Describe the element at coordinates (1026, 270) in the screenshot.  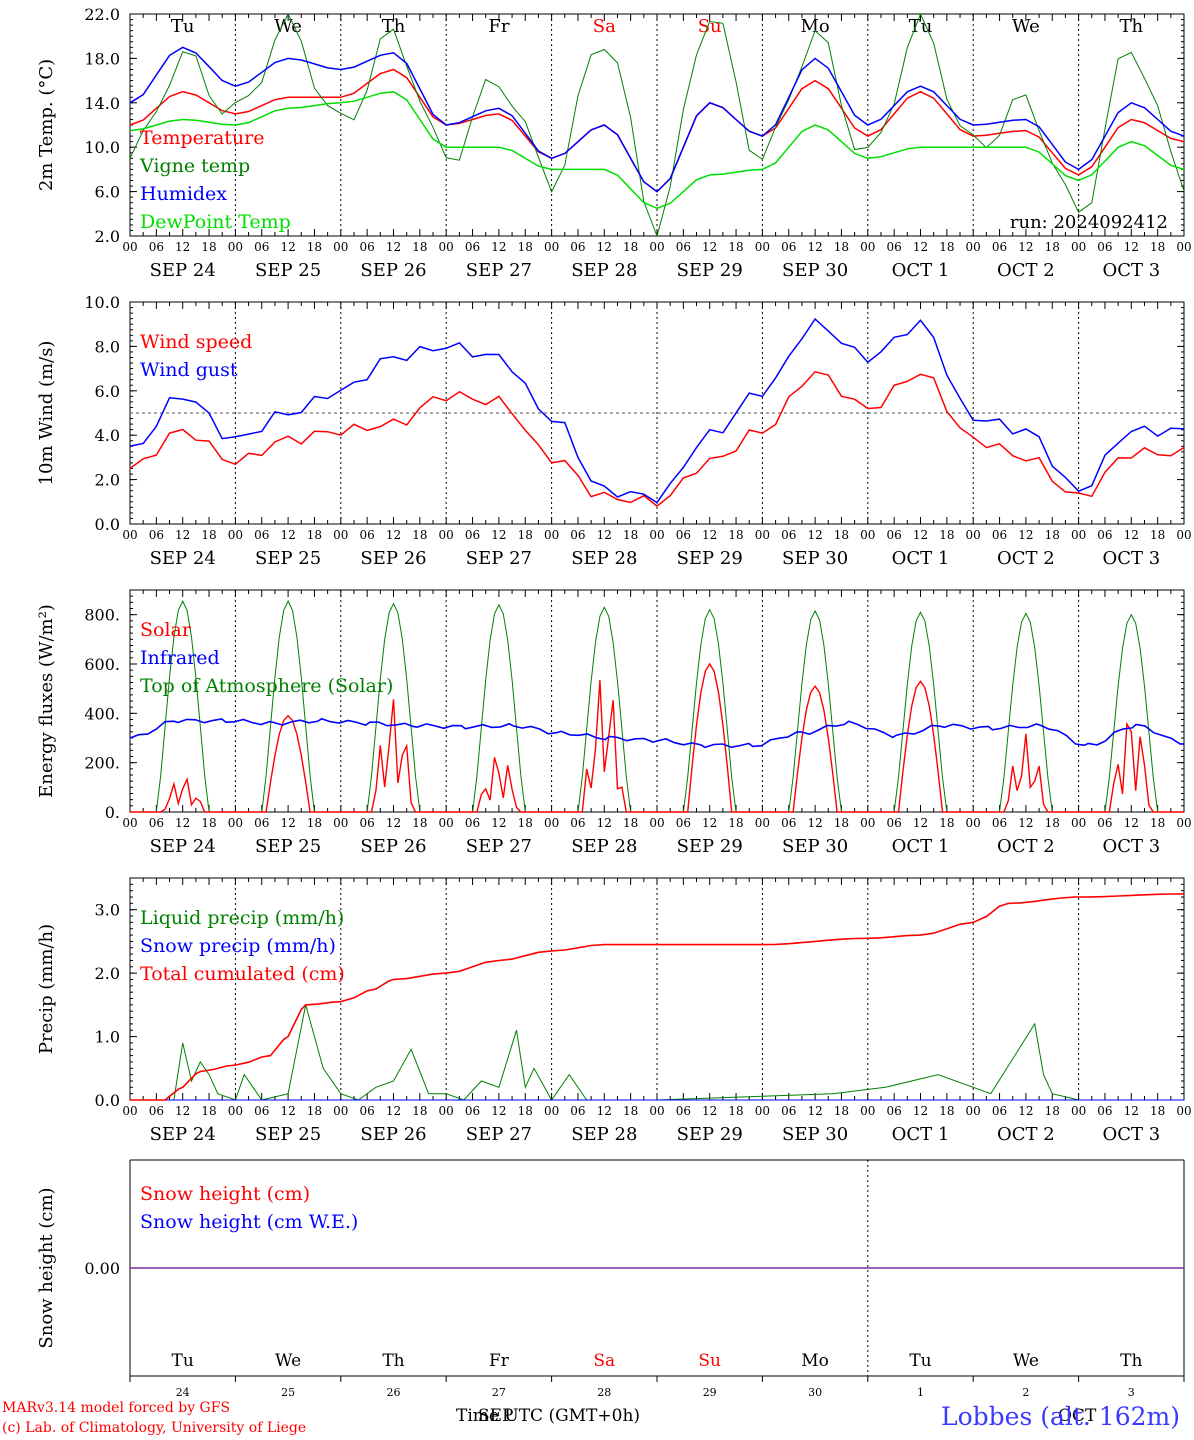
I see `date-label: OCT 2` at that location.